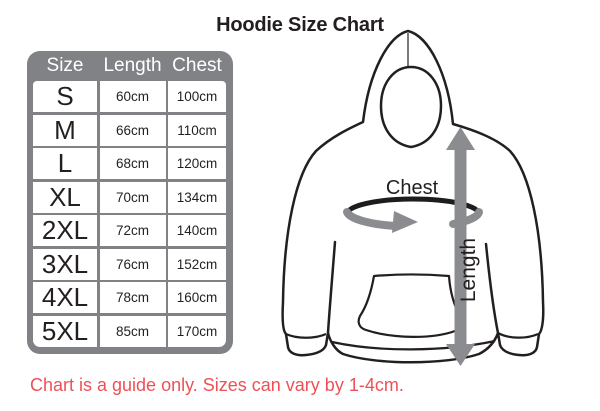 The height and width of the screenshot is (411, 600). What do you see at coordinates (132, 331) in the screenshot?
I see `table-cell-length: 85cm` at bounding box center [132, 331].